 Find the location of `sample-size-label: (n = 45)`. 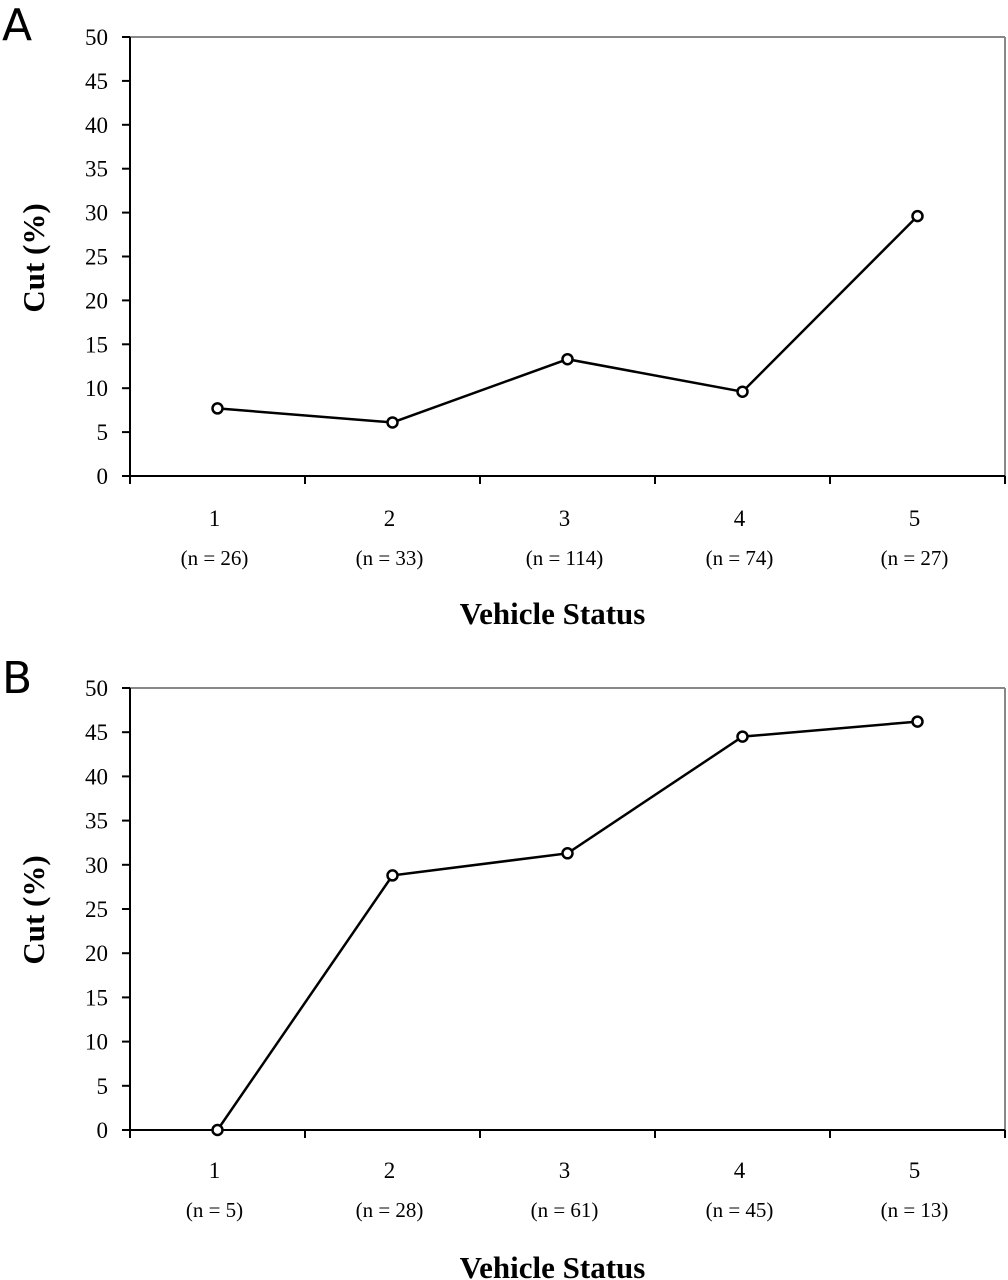

sample-size-label: (n = 45) is located at coordinates (740, 1210).